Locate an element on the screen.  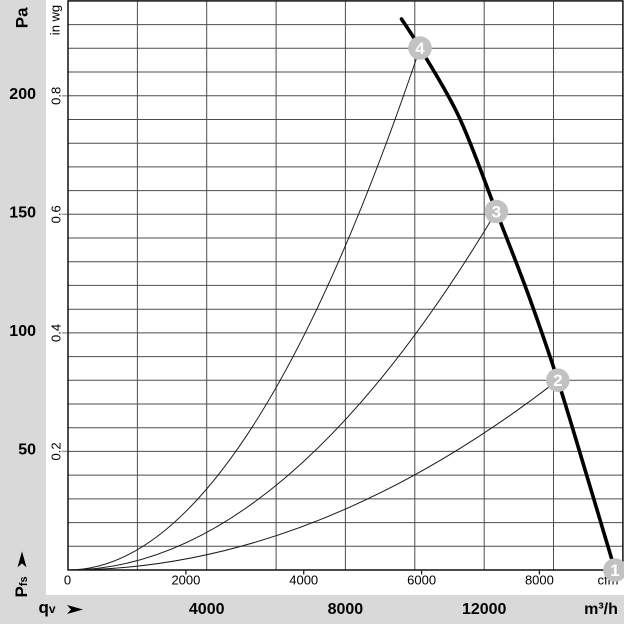
svg-text: Pa is located at coordinates (22, 17).